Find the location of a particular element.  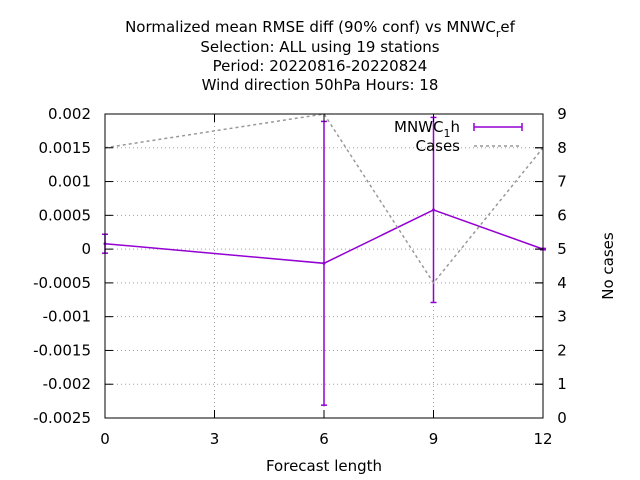

y-tick-label: 0.002 is located at coordinates (69, 114).